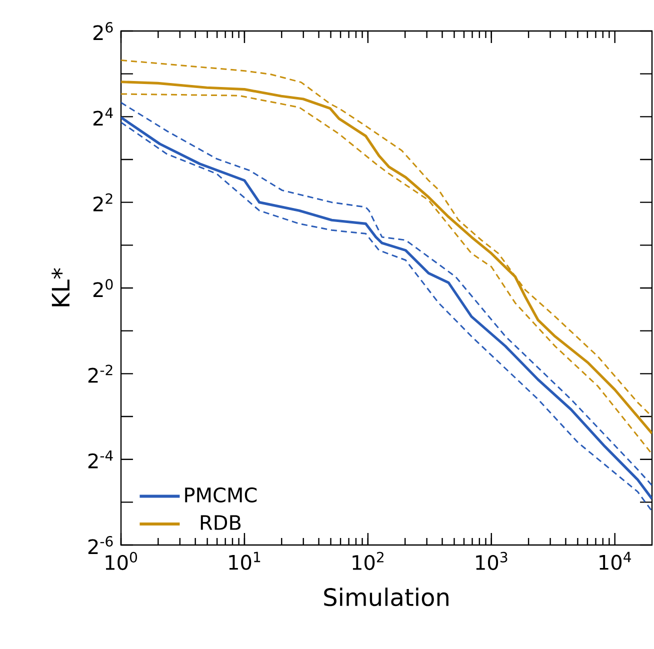 The image size is (654, 649). I want to click on y-tick-label: 2$^{0}$, so click(103, 288).